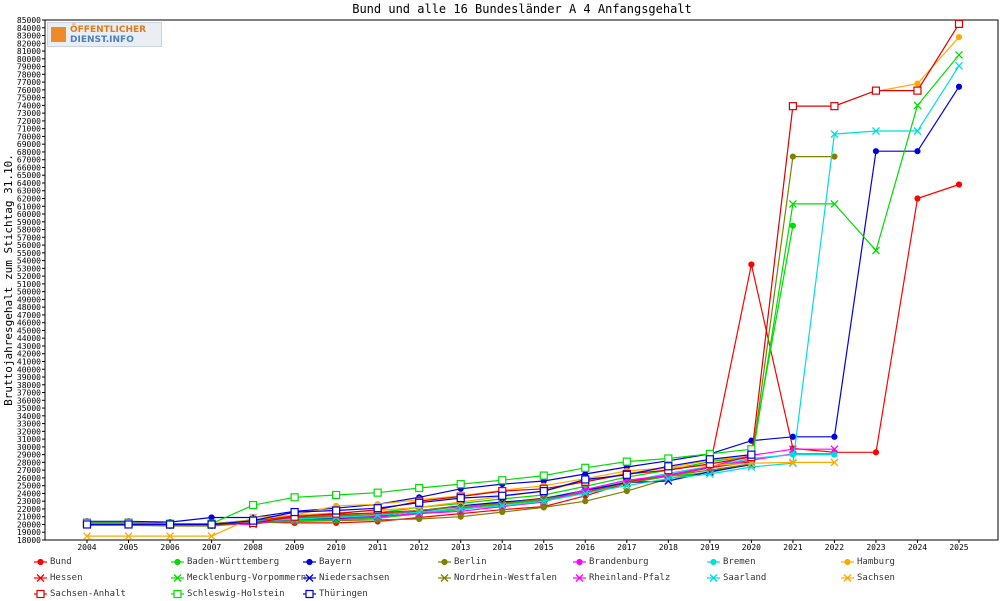  What do you see at coordinates (61, 562) in the screenshot?
I see `legend-label: Bund` at bounding box center [61, 562].